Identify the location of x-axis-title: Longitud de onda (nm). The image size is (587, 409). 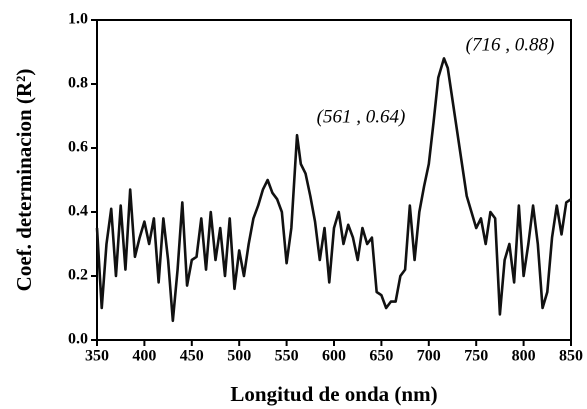
(333, 394).